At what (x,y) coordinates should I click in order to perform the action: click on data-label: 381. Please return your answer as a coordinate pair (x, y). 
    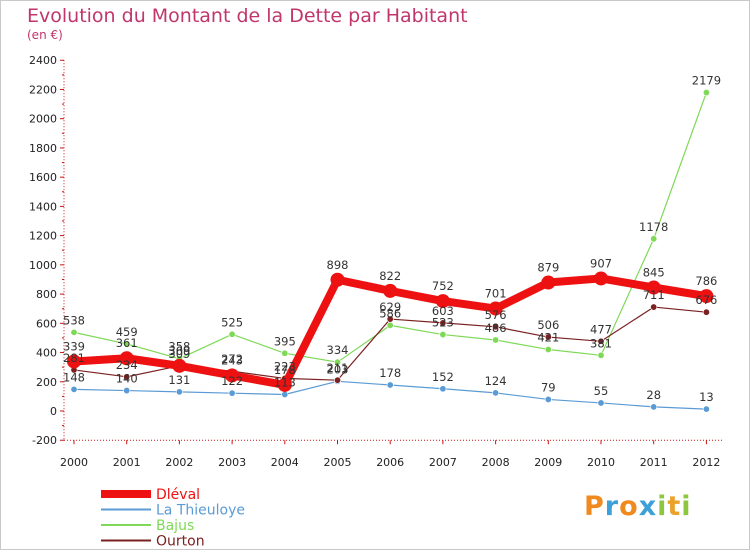
    Looking at the image, I should click on (601, 343).